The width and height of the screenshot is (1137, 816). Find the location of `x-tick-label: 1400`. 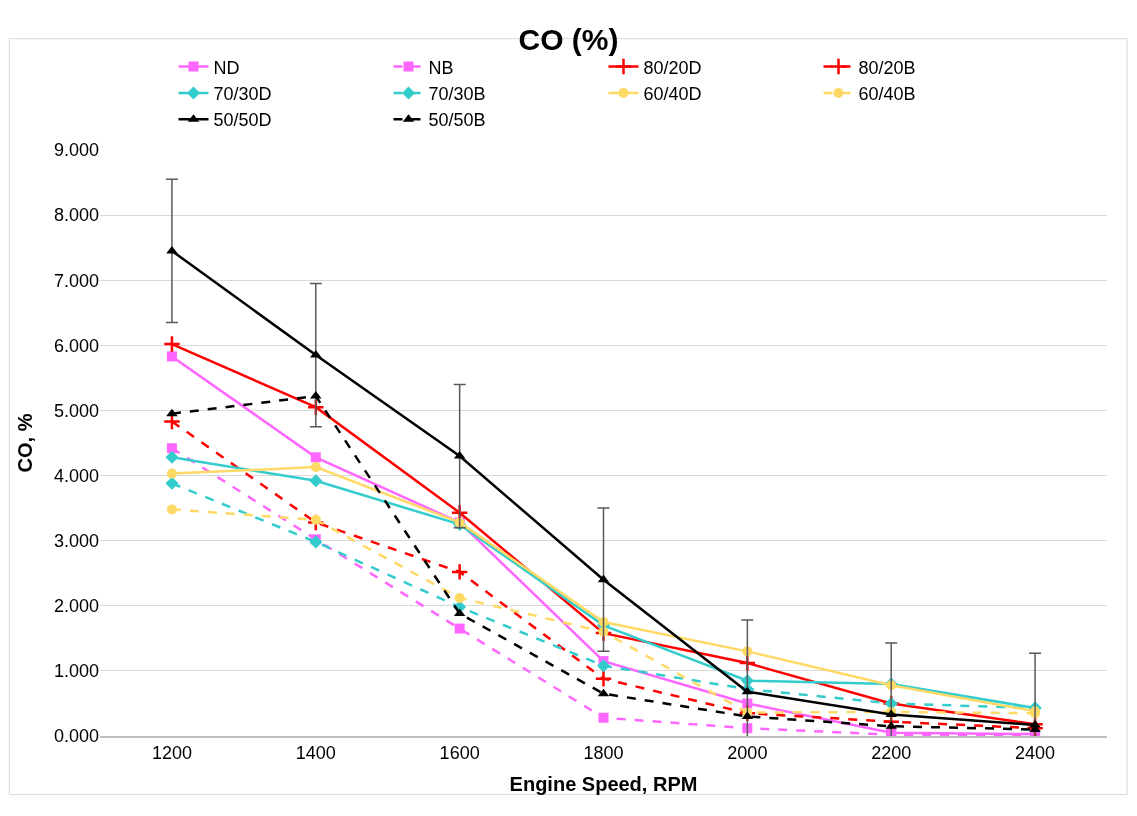

x-tick-label: 1400 is located at coordinates (315, 753).